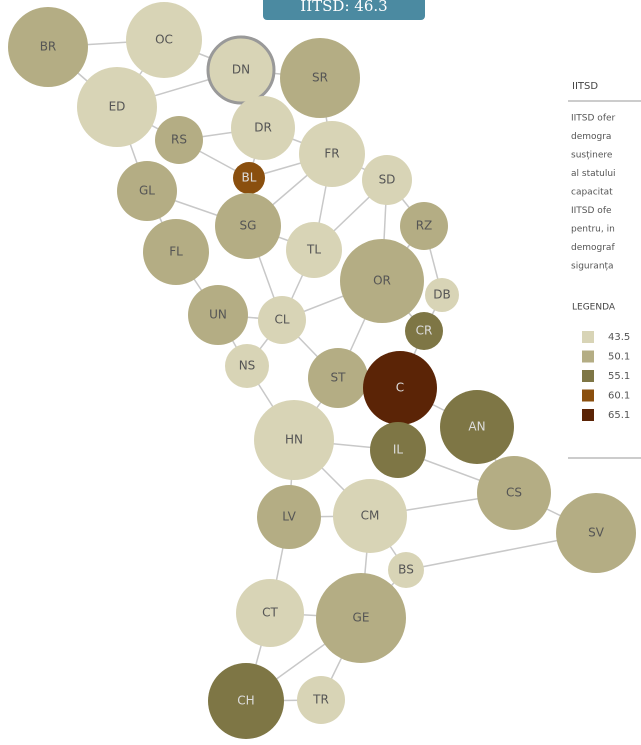  I want to click on district-label: AN, so click(476, 427).